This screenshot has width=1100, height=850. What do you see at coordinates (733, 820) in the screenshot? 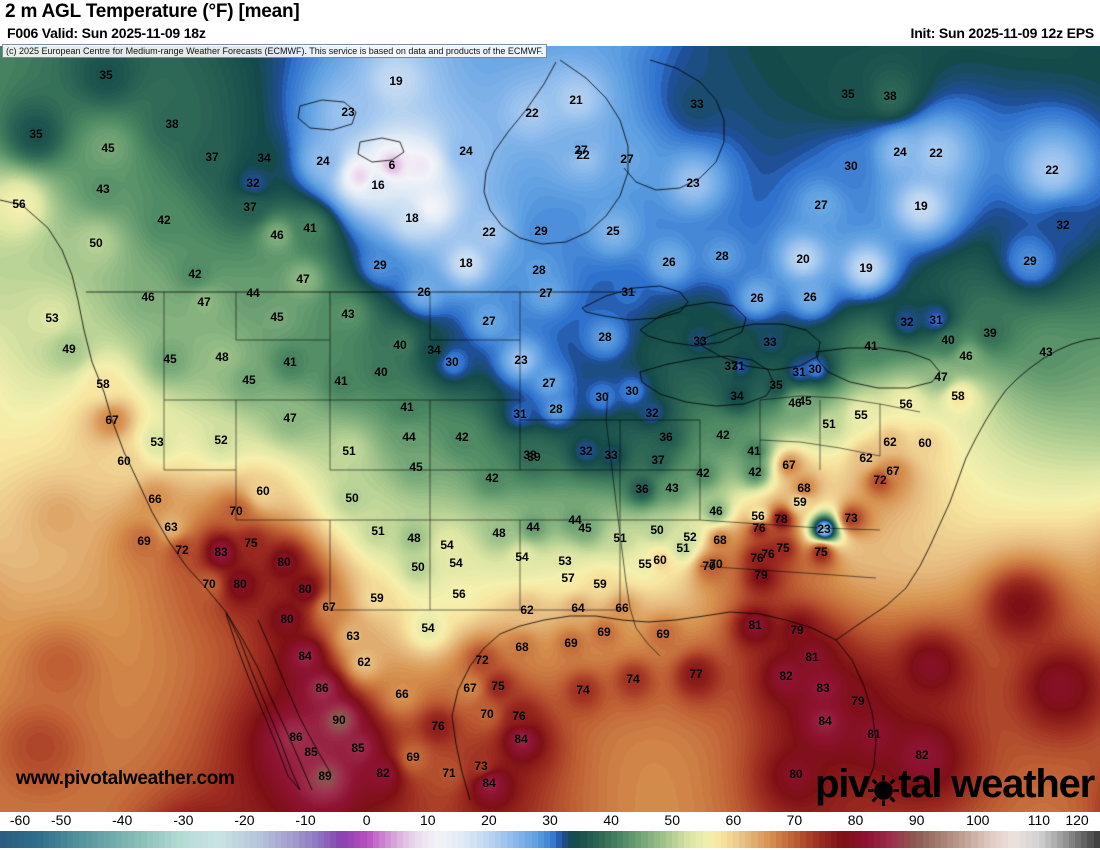
I see `colorbar-tick: 60` at bounding box center [733, 820].